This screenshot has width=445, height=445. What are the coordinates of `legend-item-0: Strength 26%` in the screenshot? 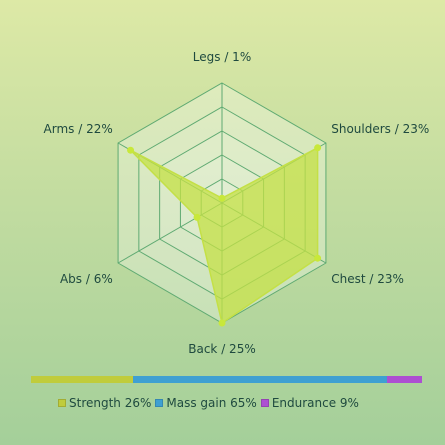 It's located at (104, 403).